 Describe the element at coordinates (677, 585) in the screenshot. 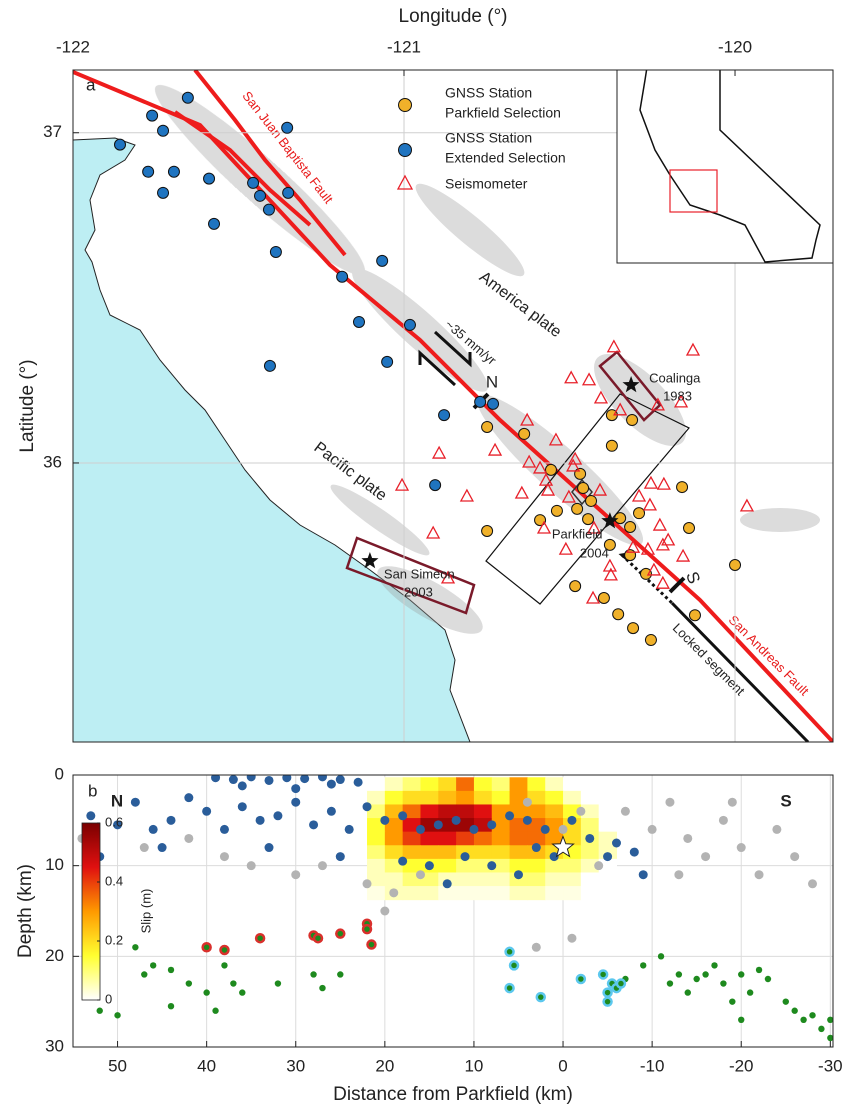

I see `s-marker` at that location.